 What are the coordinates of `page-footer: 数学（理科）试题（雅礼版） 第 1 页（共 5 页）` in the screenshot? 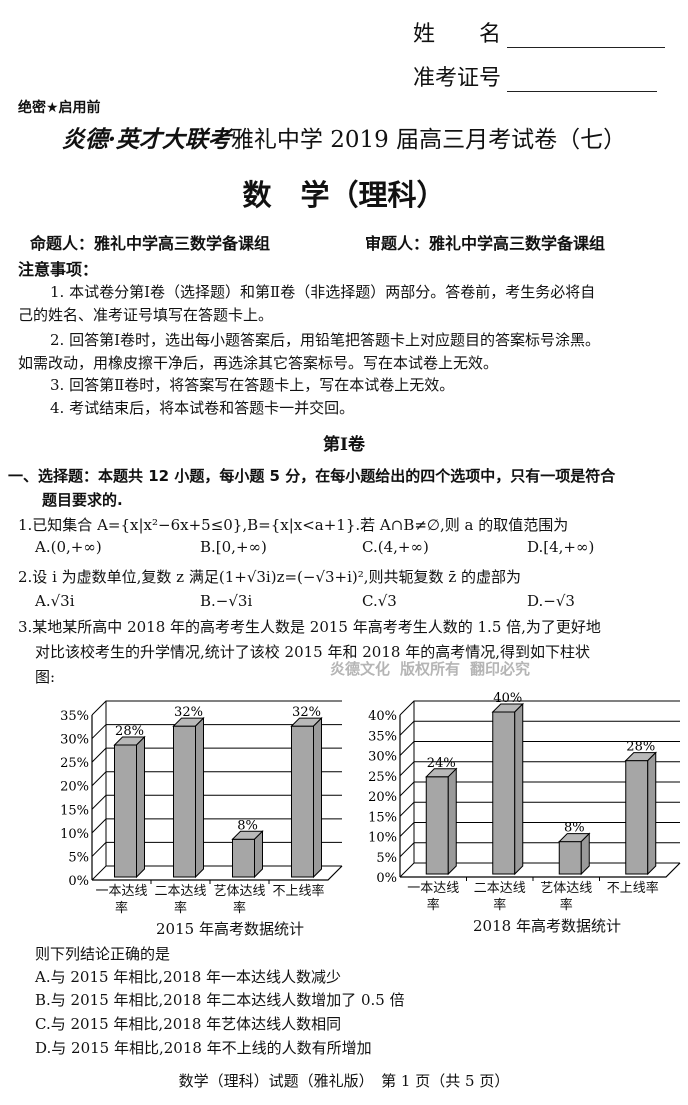 It's located at (344, 1081).